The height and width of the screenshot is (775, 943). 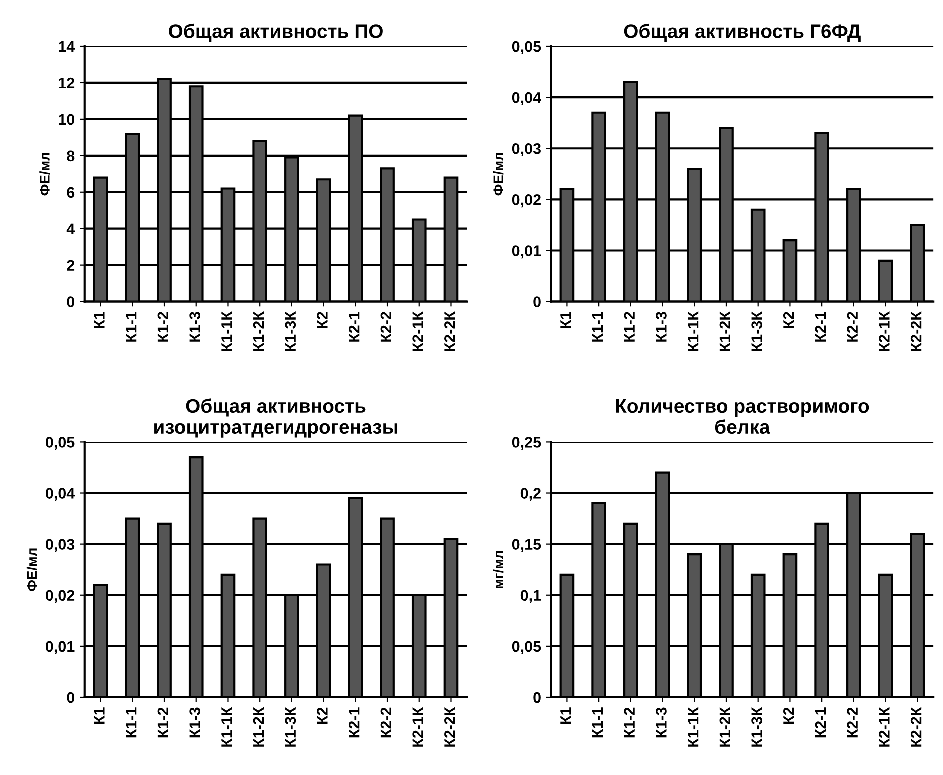 What do you see at coordinates (276, 33) in the screenshot?
I see `chart-title: Общая активность ПО` at bounding box center [276, 33].